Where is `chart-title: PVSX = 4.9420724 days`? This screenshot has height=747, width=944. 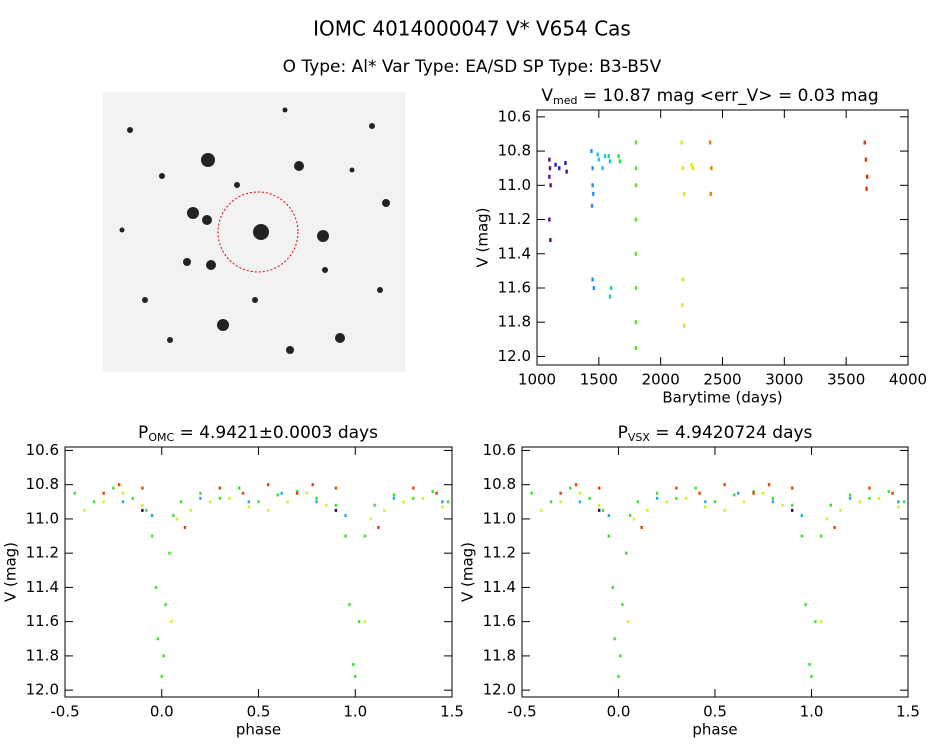
chart-title: PVSX = 4.9420724 days is located at coordinates (715, 433).